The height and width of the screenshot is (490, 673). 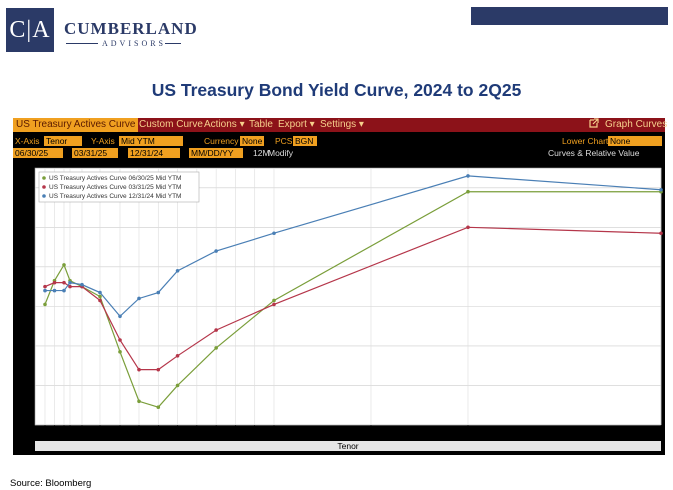 I want to click on x-tick-label: 6M, so click(x=81, y=434).